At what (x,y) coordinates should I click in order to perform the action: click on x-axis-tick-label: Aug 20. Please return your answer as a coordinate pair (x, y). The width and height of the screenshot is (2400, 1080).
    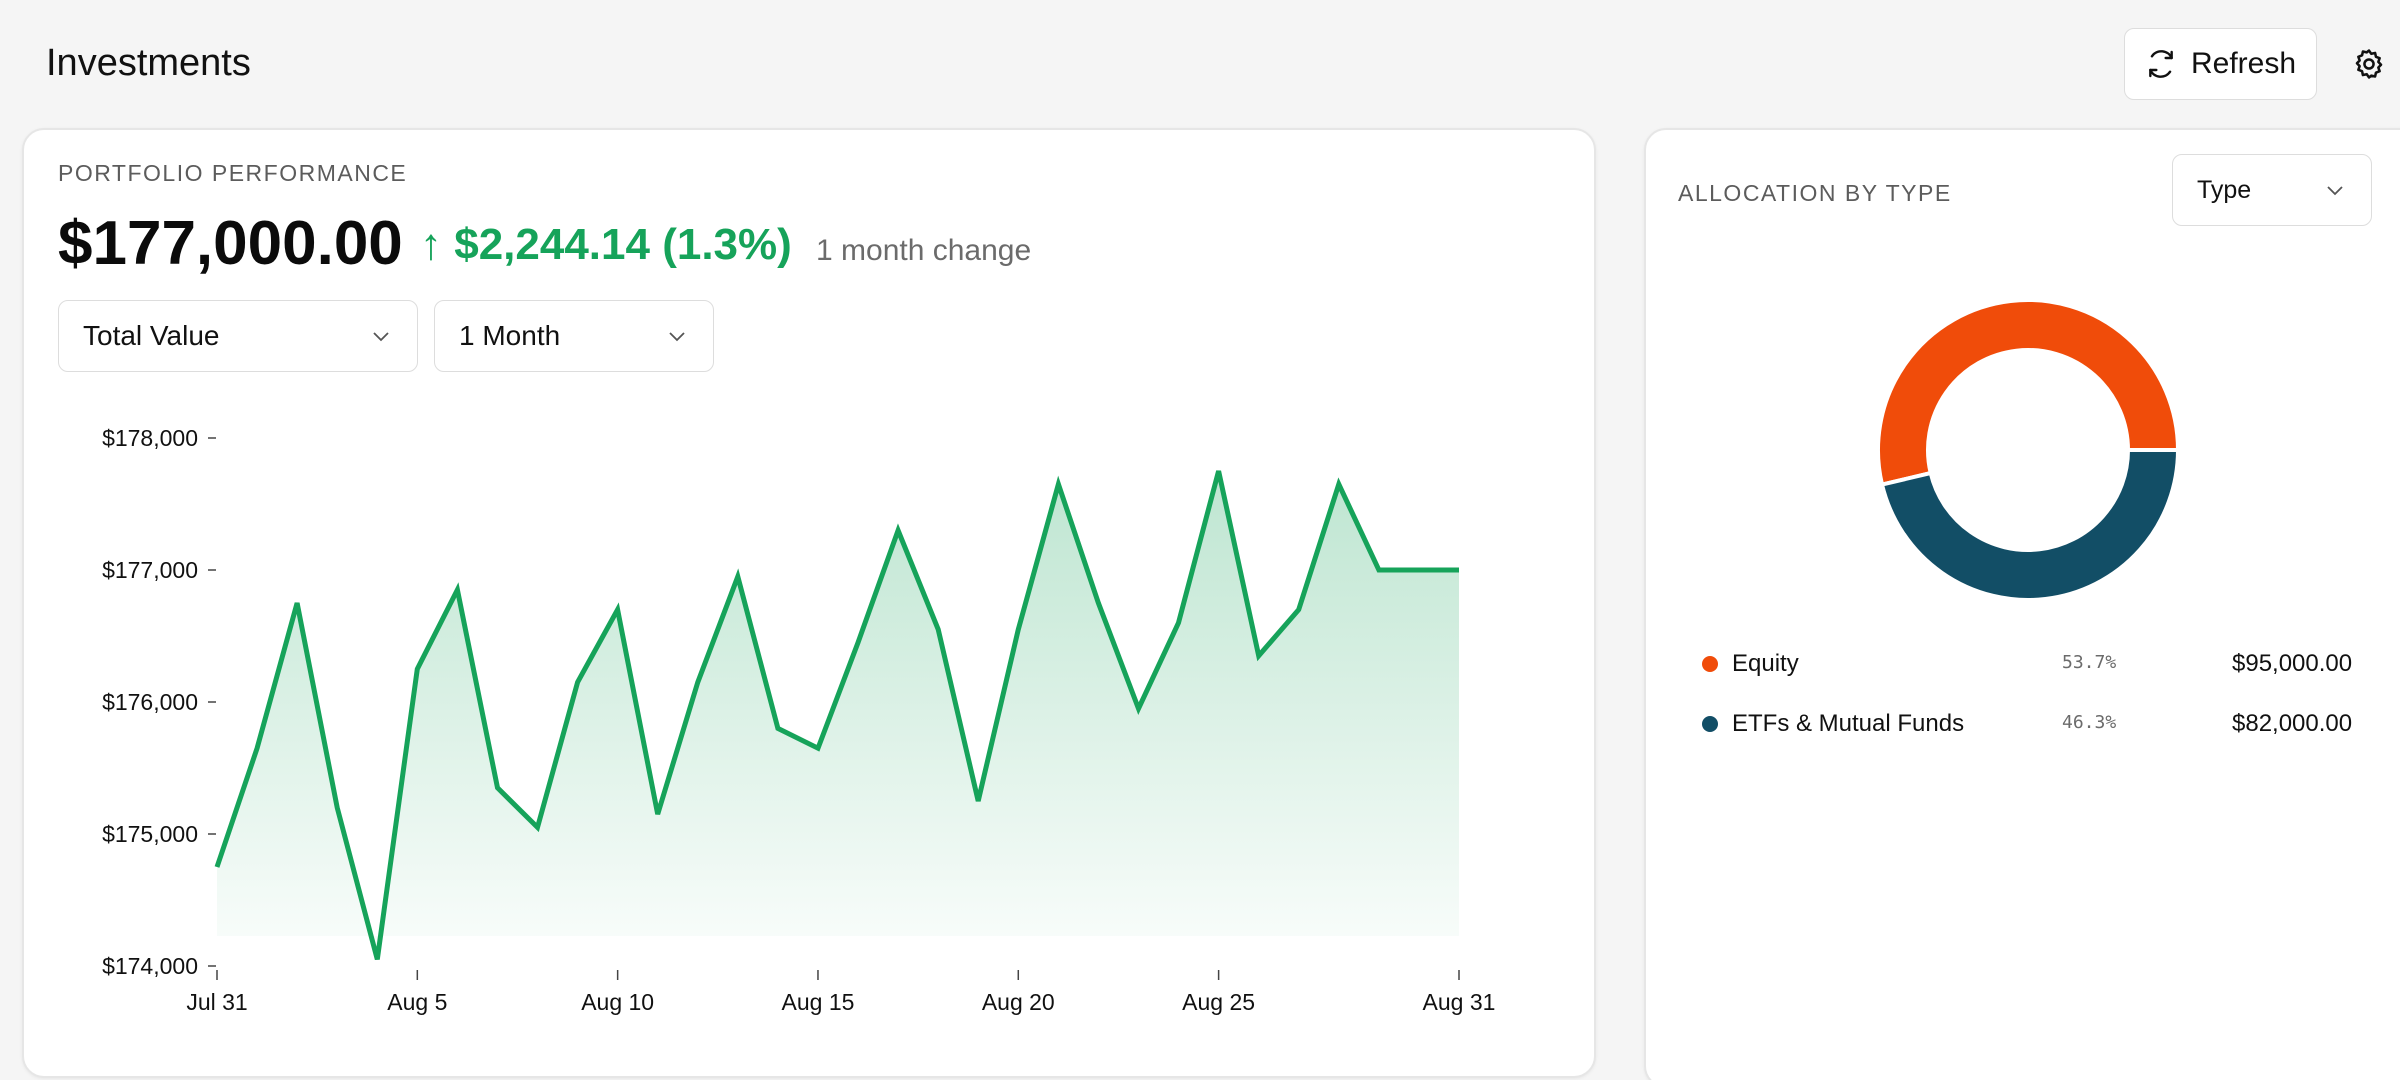
    Looking at the image, I should click on (1018, 1002).